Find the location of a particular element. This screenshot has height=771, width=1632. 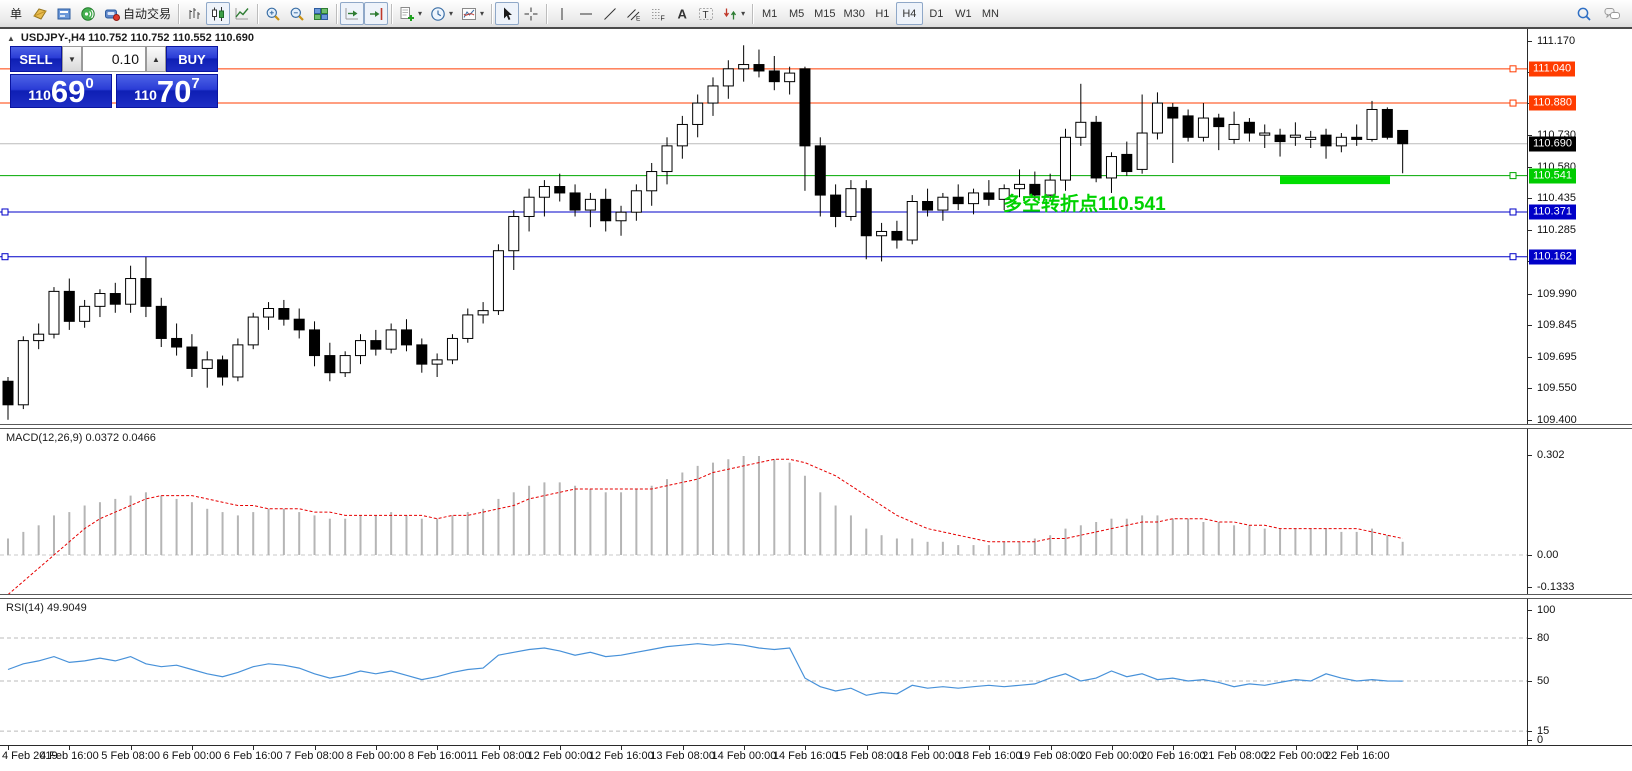

volume-increase-button: ▲ is located at coordinates (156, 59).